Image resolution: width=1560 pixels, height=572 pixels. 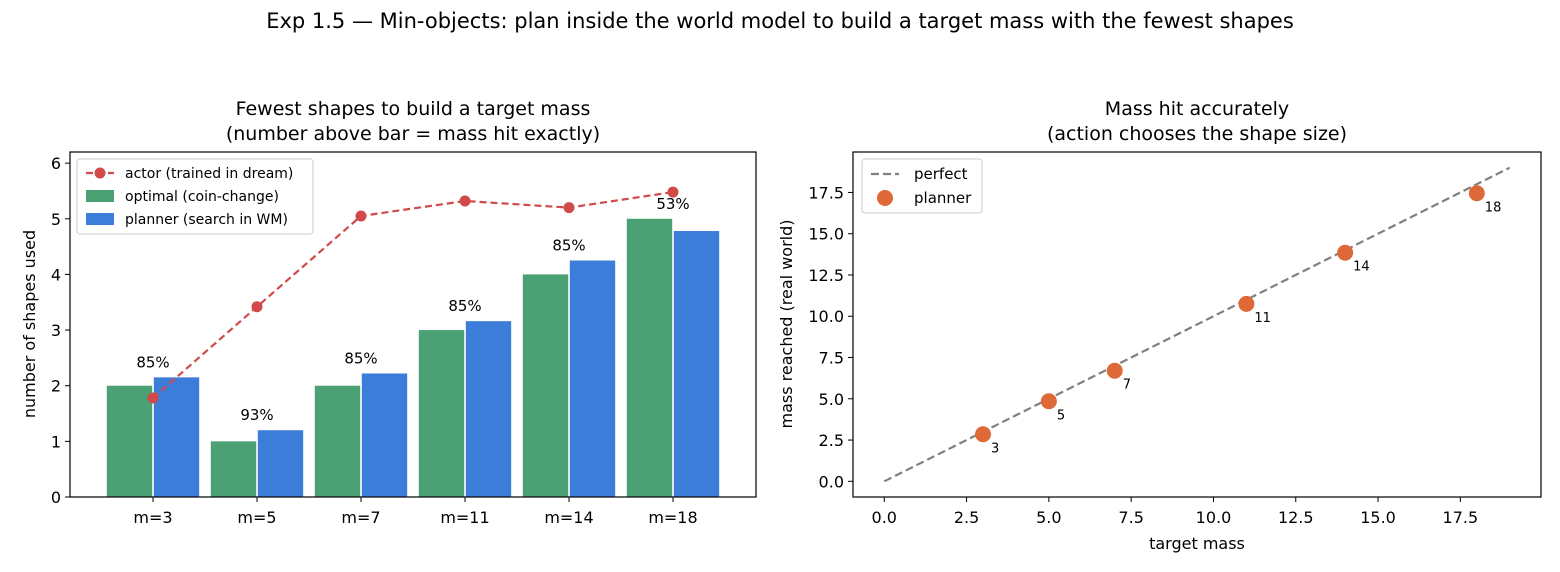 What do you see at coordinates (464, 517) in the screenshot?
I see `x-tick-label: m=11` at bounding box center [464, 517].